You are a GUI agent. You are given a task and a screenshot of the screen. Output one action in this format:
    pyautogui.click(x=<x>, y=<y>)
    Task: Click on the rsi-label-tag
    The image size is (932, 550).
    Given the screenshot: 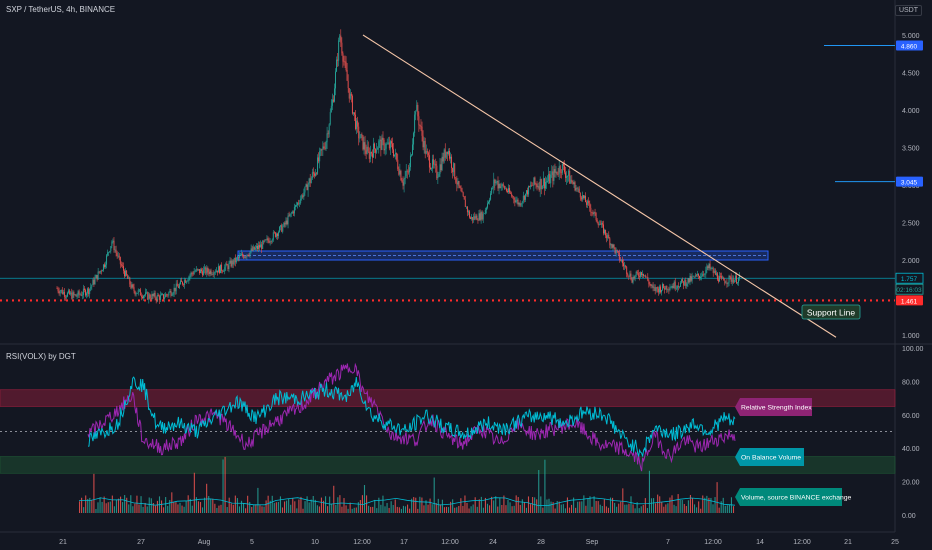 What is the action you would take?
    pyautogui.click(x=773, y=407)
    